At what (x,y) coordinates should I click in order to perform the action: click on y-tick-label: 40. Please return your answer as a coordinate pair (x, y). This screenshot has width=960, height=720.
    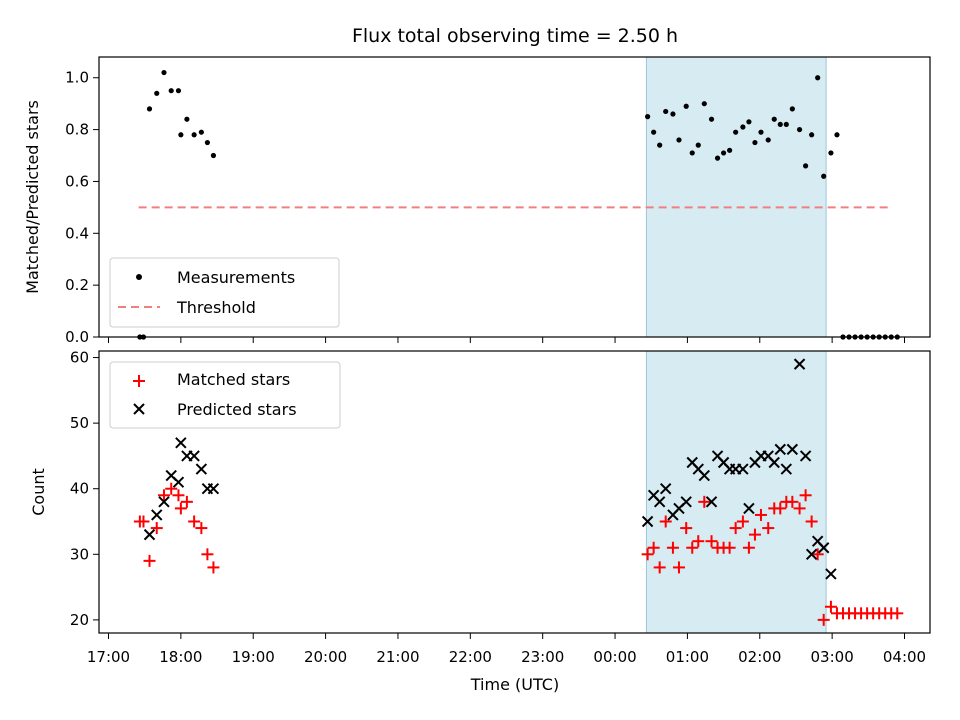
    Looking at the image, I should click on (79, 489).